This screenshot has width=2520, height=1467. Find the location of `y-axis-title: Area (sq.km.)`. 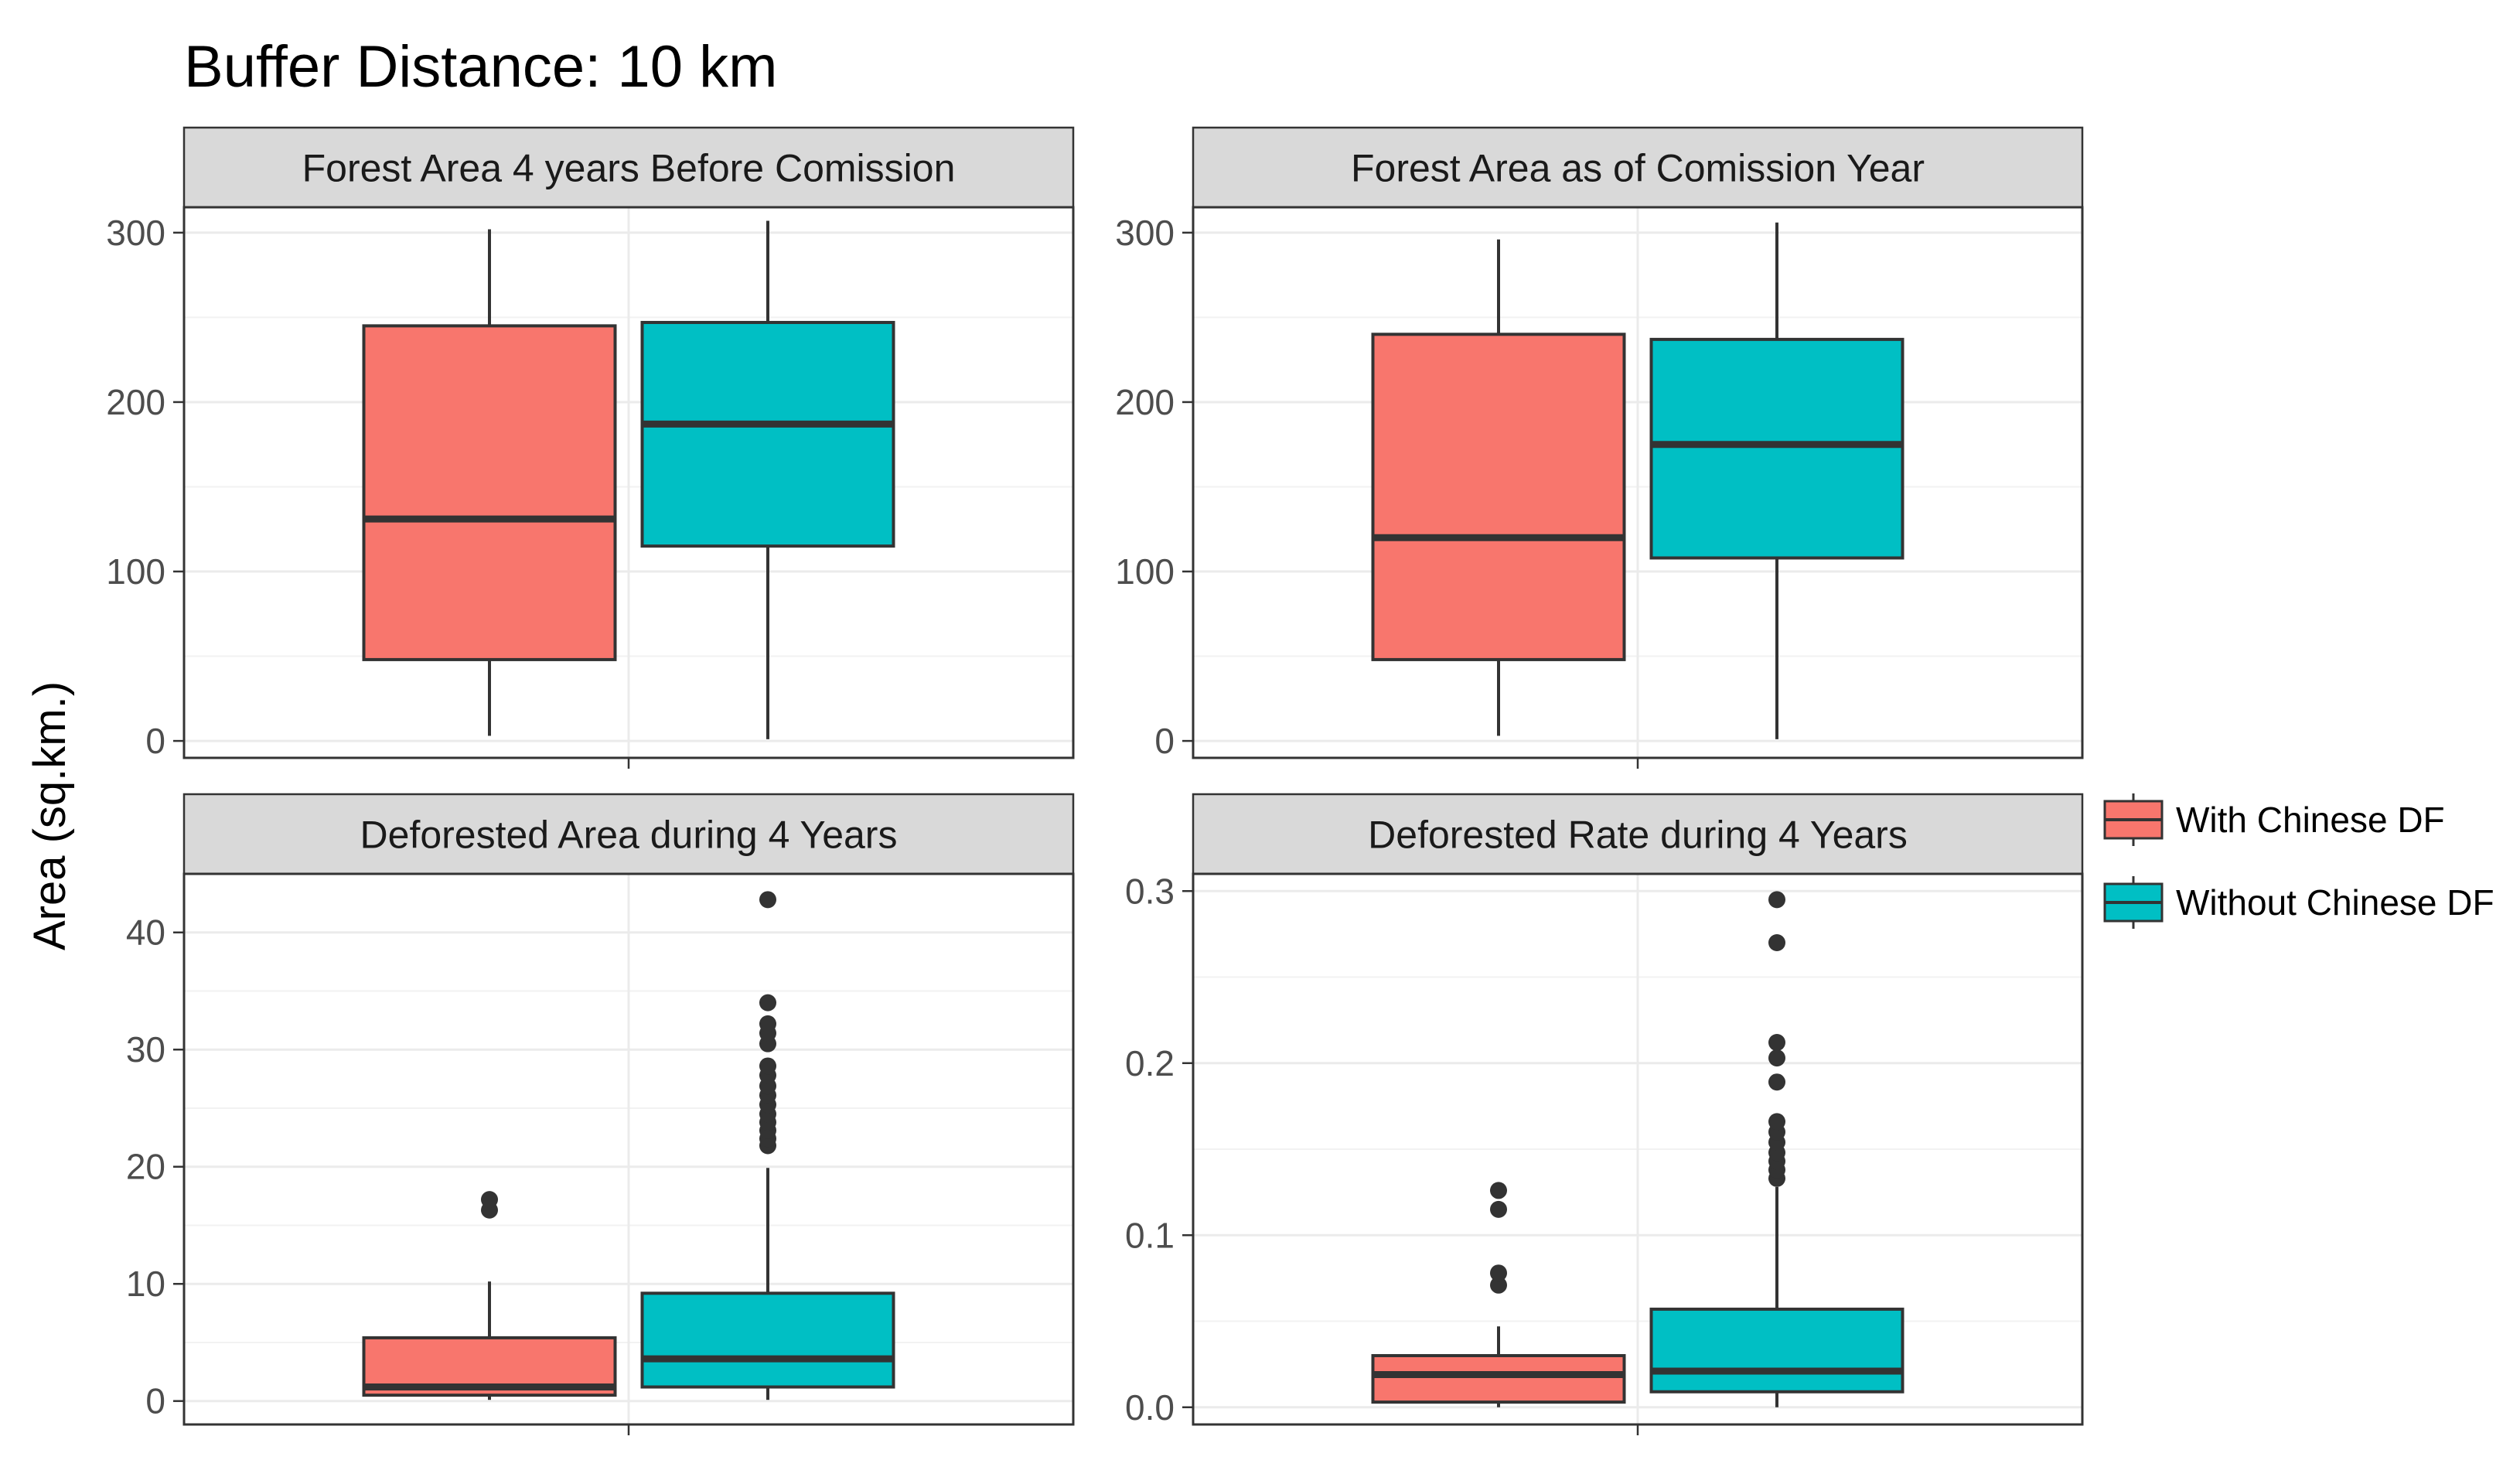

y-axis-title: Area (sq.km.) is located at coordinates (50, 815).